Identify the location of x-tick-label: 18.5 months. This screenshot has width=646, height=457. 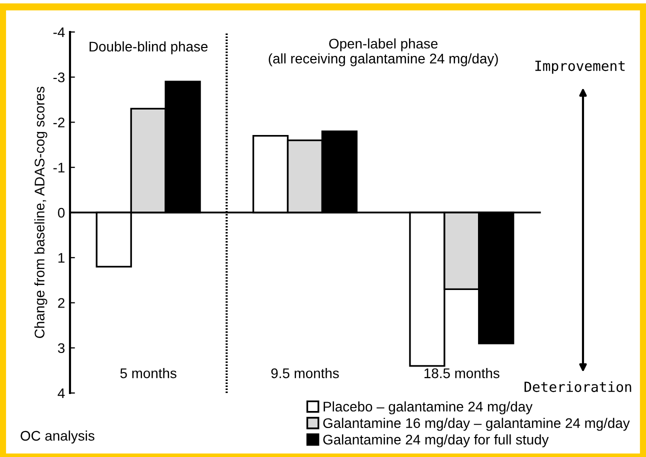
(462, 373).